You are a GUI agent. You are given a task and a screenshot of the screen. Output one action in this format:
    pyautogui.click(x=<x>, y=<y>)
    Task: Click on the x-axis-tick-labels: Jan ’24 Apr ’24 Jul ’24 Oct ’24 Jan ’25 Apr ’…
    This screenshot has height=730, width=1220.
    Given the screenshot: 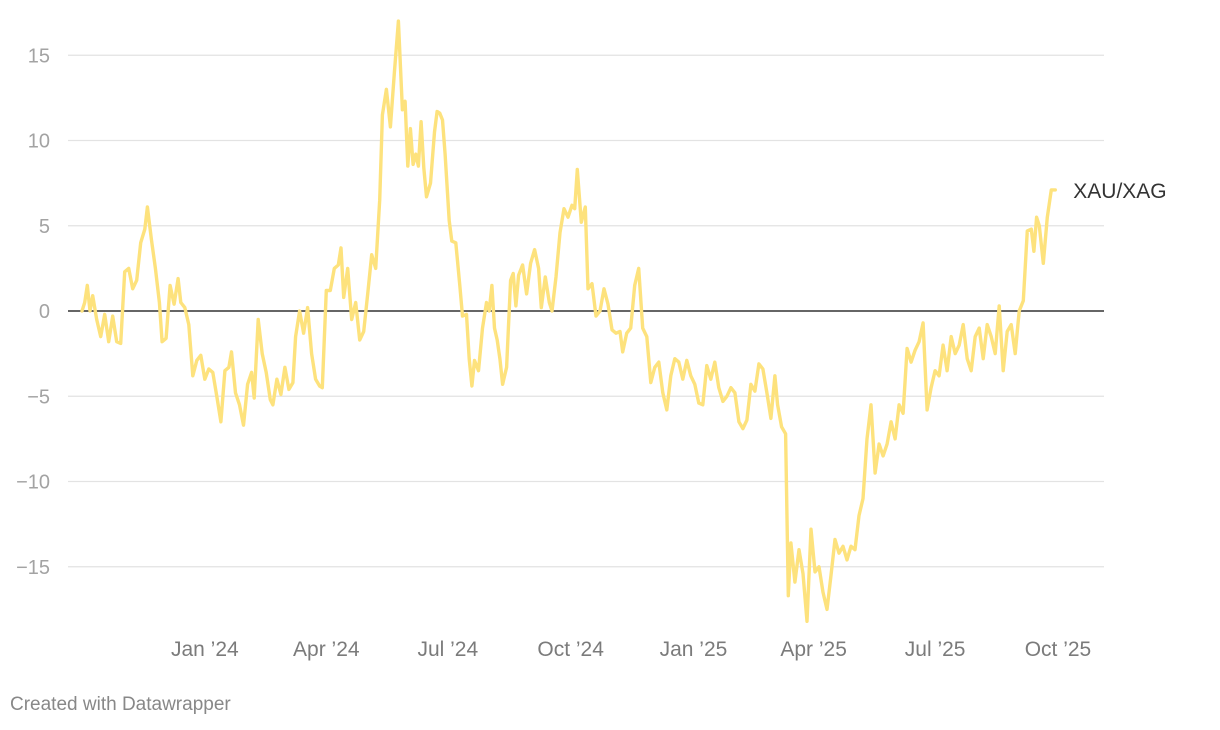 What is the action you would take?
    pyautogui.click(x=631, y=649)
    